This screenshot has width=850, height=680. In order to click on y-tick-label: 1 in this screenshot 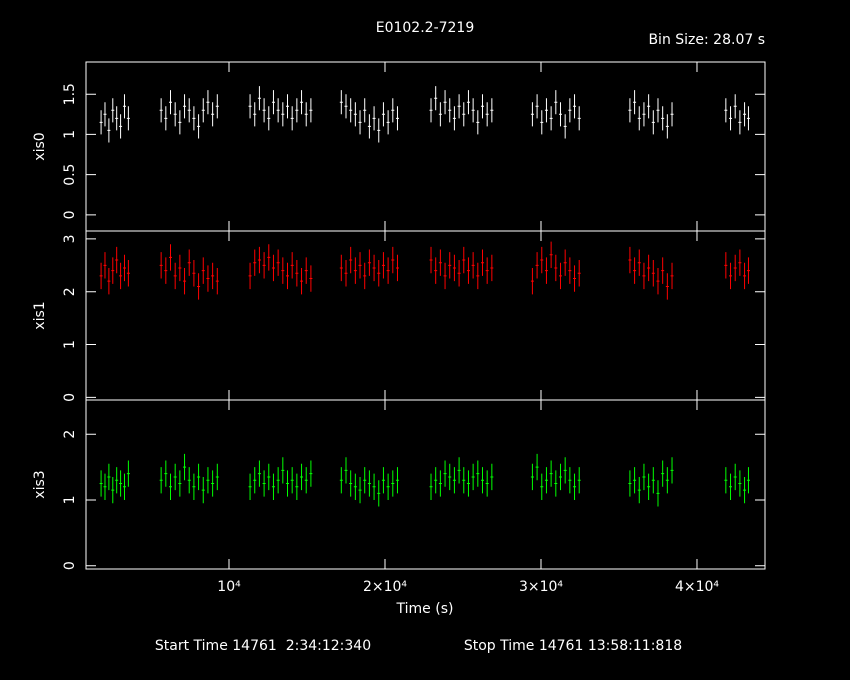, I will do `click(70, 134)`.